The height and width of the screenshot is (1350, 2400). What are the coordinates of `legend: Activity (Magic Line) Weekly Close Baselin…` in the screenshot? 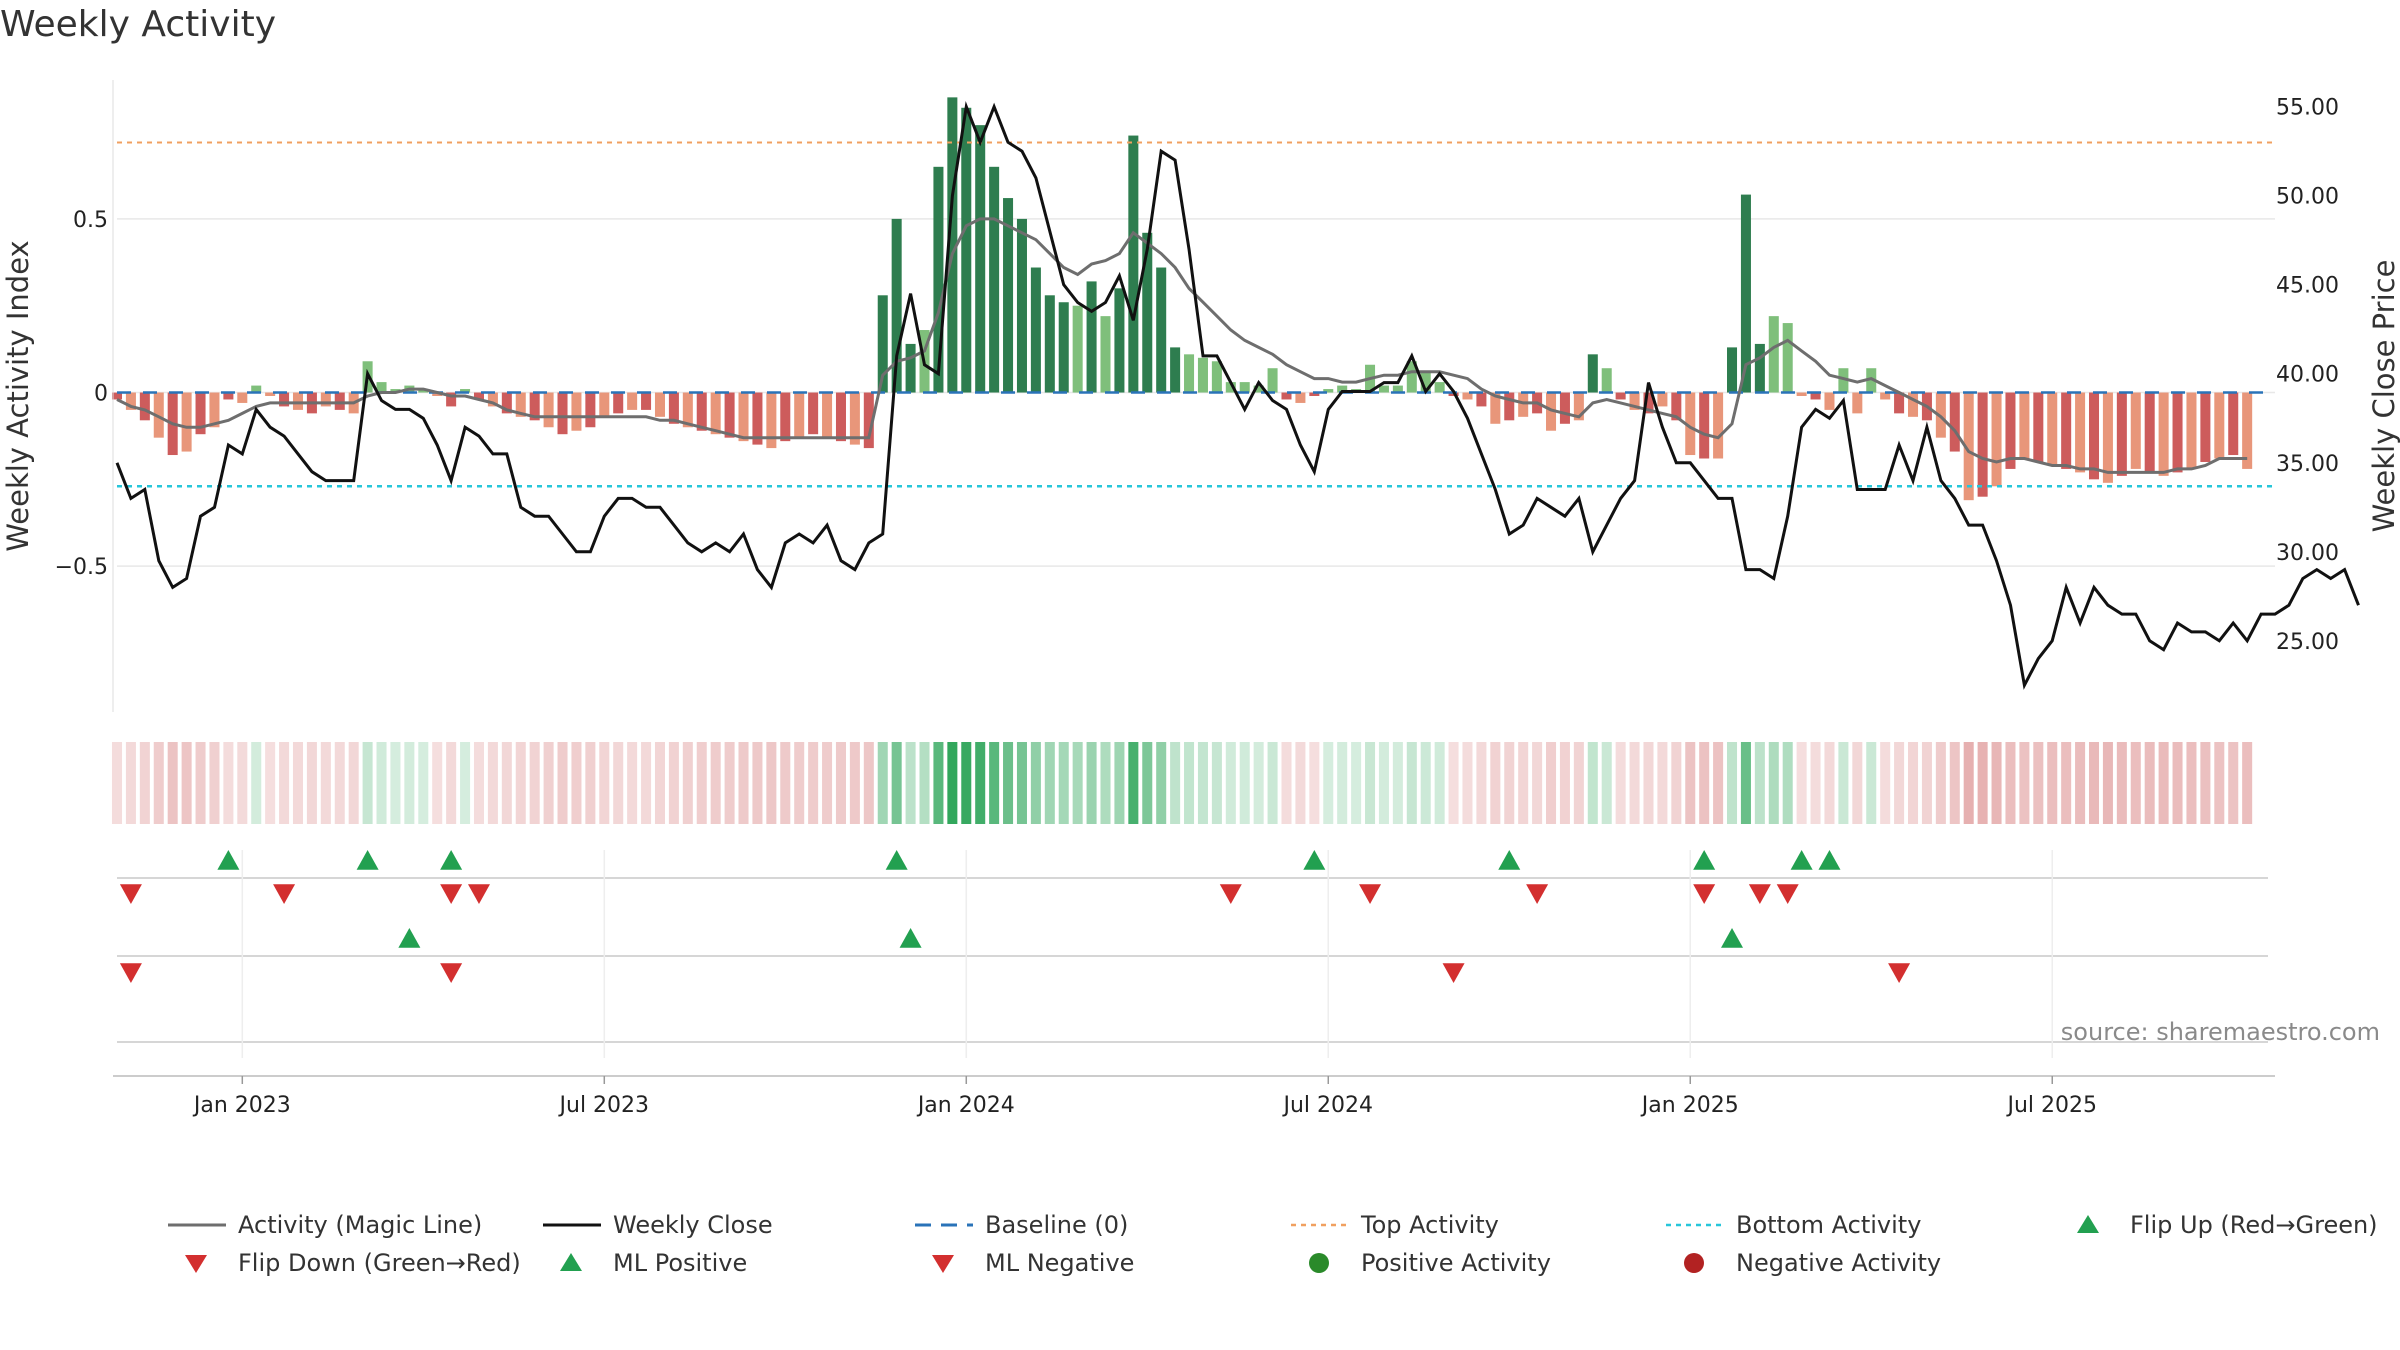 It's located at (1273, 1244).